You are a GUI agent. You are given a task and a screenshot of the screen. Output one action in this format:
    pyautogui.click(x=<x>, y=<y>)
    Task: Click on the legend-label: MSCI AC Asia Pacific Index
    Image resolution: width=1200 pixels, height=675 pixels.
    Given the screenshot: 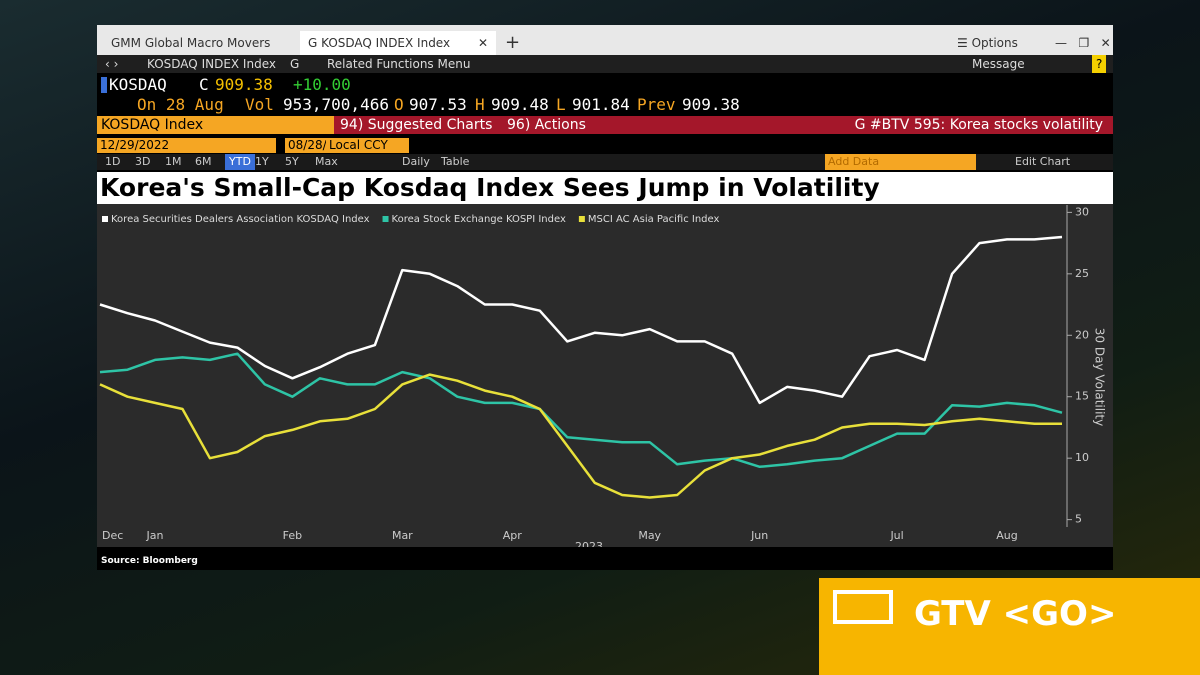 What is the action you would take?
    pyautogui.click(x=654, y=219)
    